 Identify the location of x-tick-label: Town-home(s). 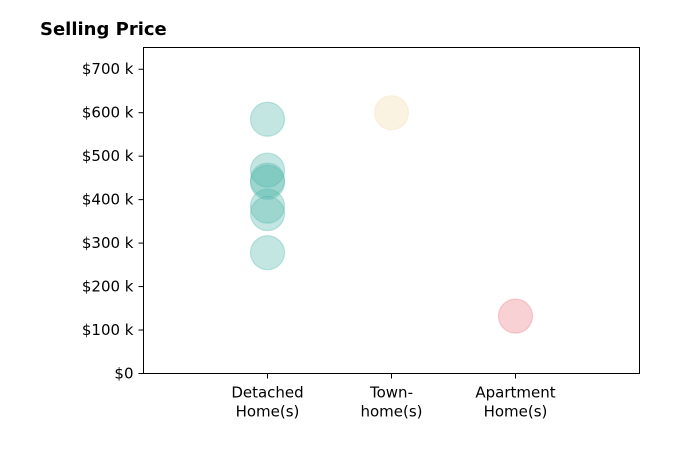
(391, 402).